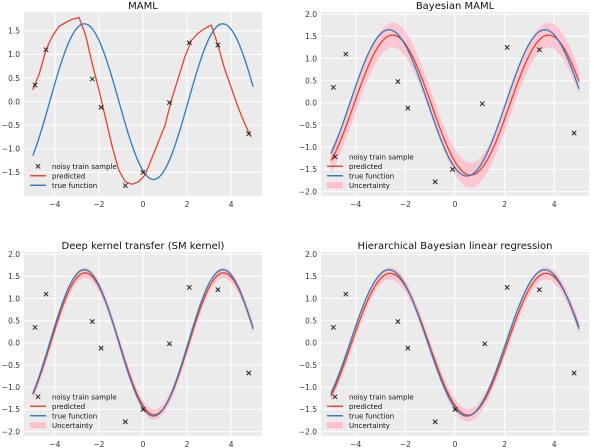 This screenshot has width=594, height=448. I want to click on uncertainty-band, so click(455, 344).